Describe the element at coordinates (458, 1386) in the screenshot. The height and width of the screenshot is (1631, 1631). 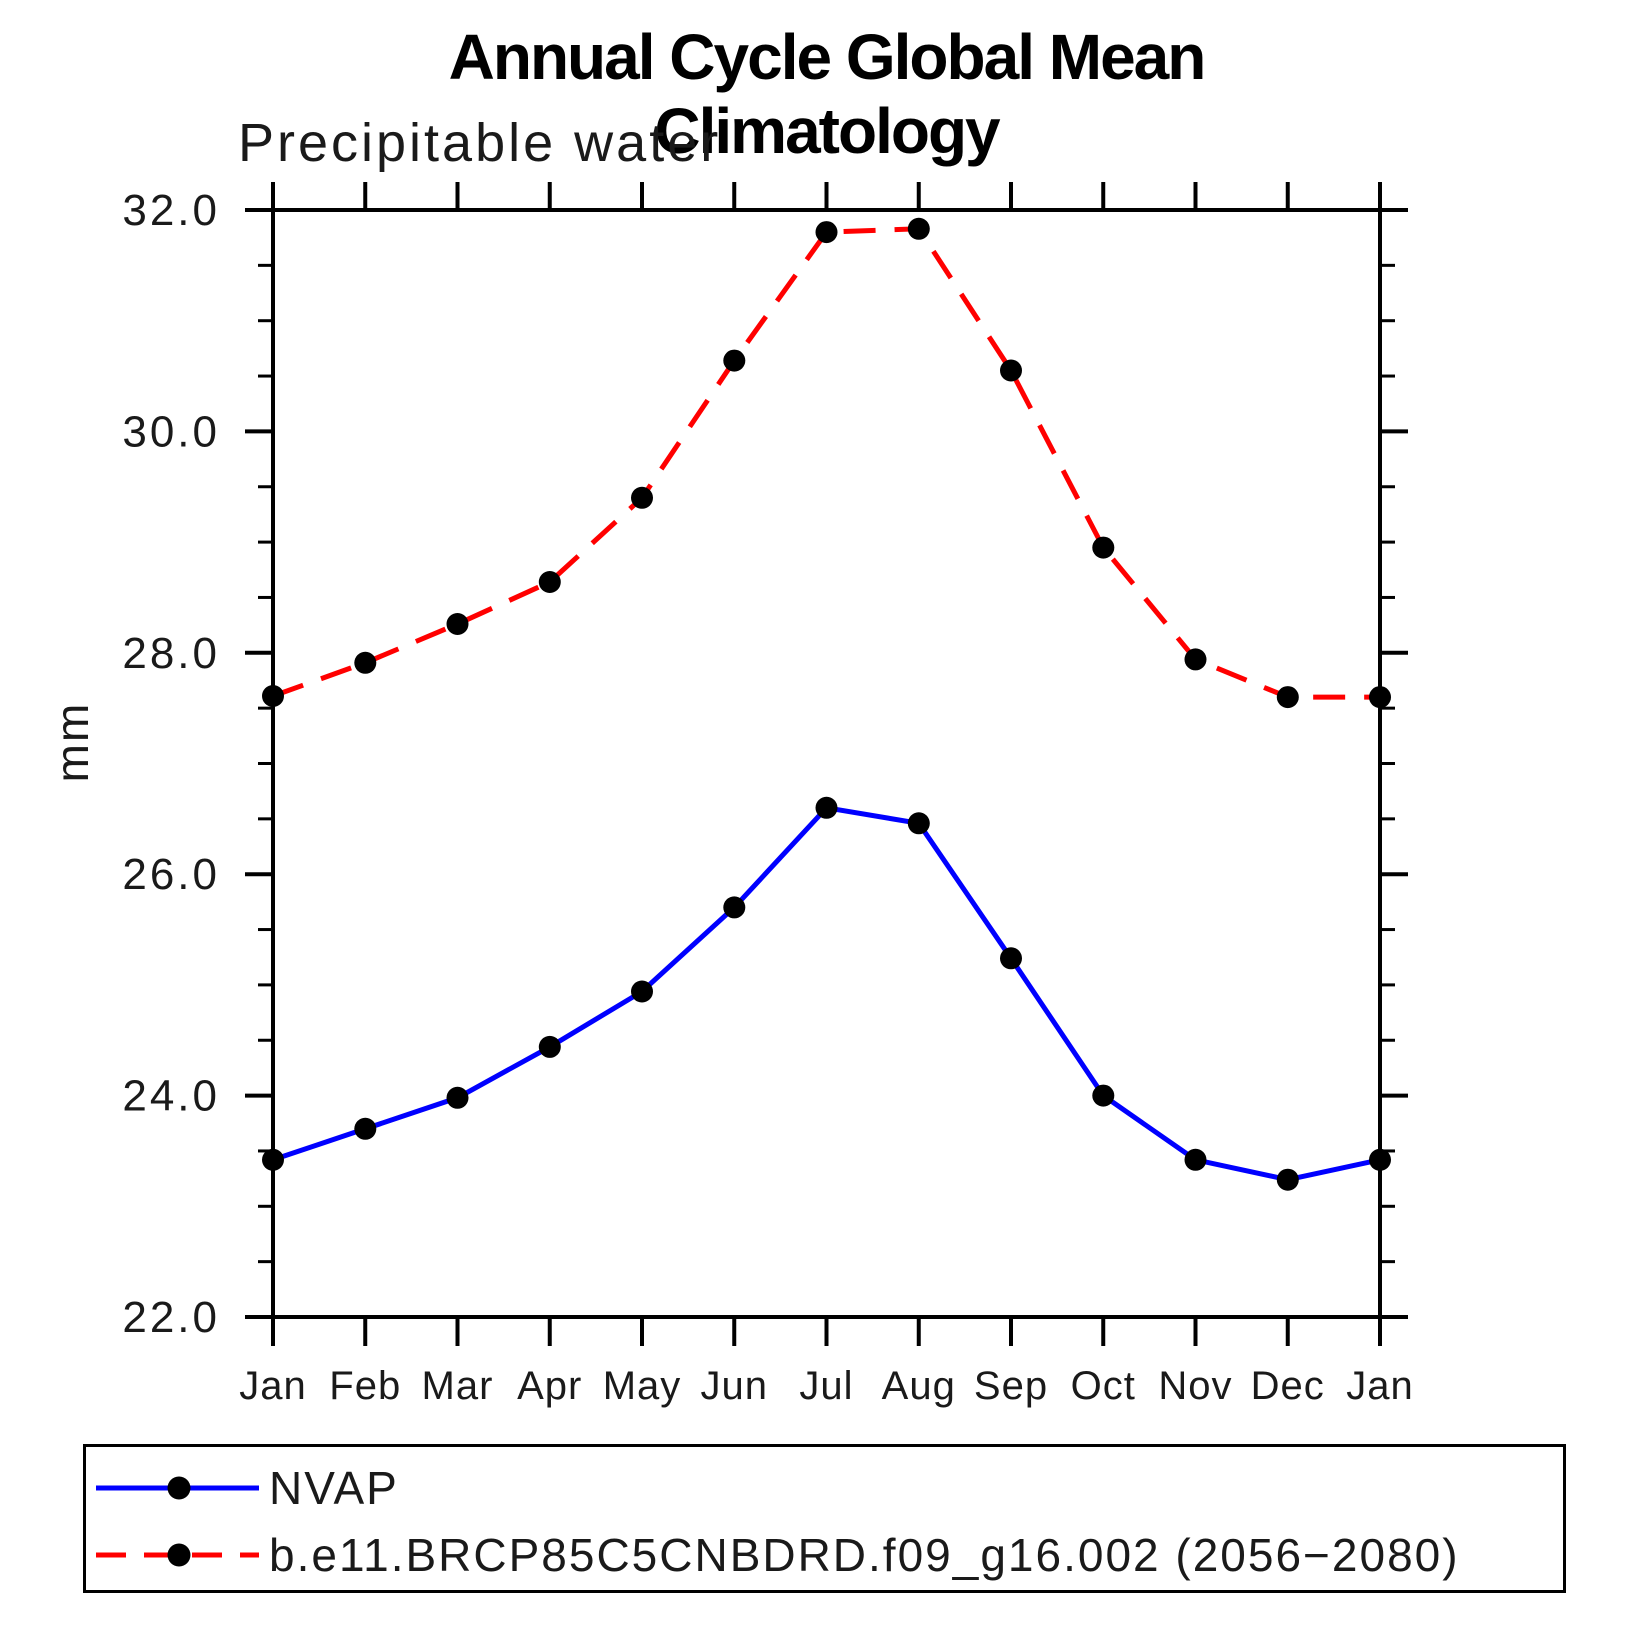
I see `x-tick-label: Mar` at that location.